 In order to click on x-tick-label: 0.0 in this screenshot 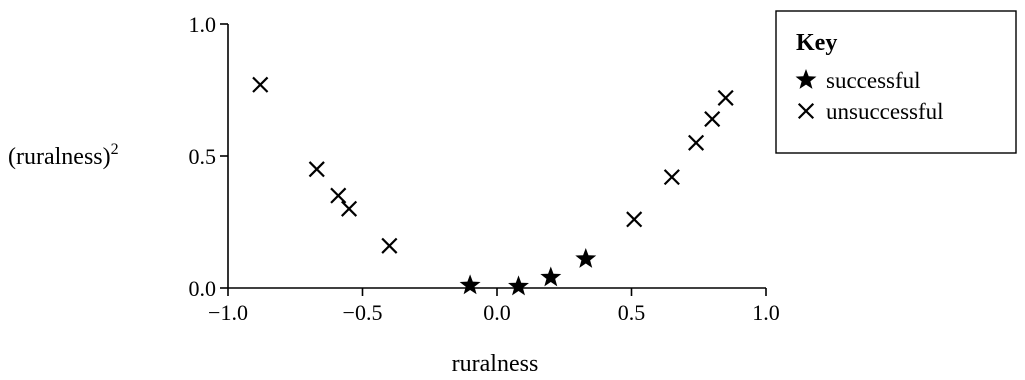, I will do `click(497, 312)`.